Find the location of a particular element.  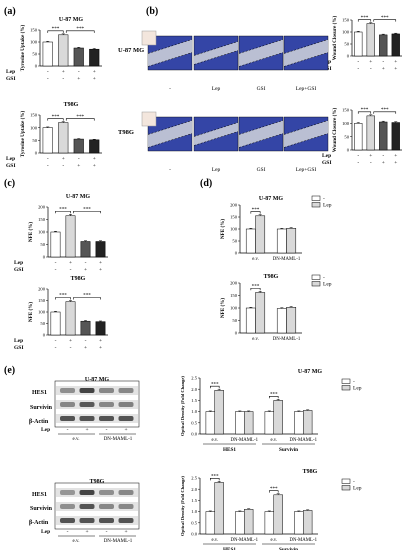

c2-gsi-sign-2: + is located at coordinates (85, 348).